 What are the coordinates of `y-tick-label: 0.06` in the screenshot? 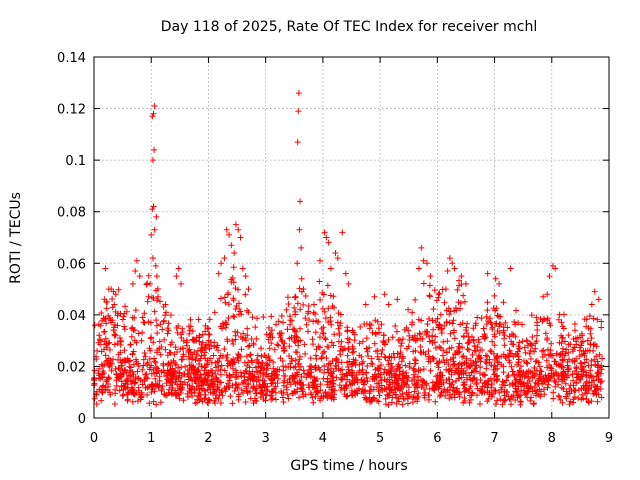 It's located at (71, 264).